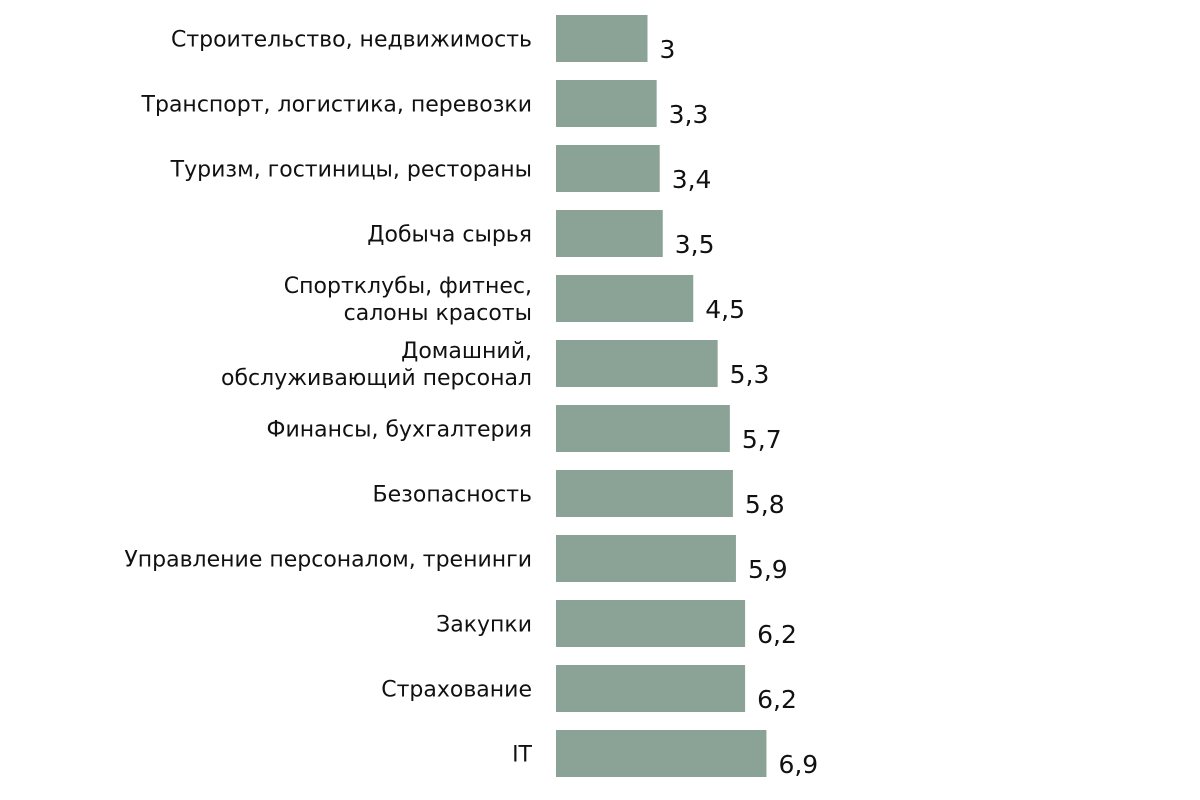 The image size is (1200, 800). I want to click on value-label: 3, so click(668, 49).